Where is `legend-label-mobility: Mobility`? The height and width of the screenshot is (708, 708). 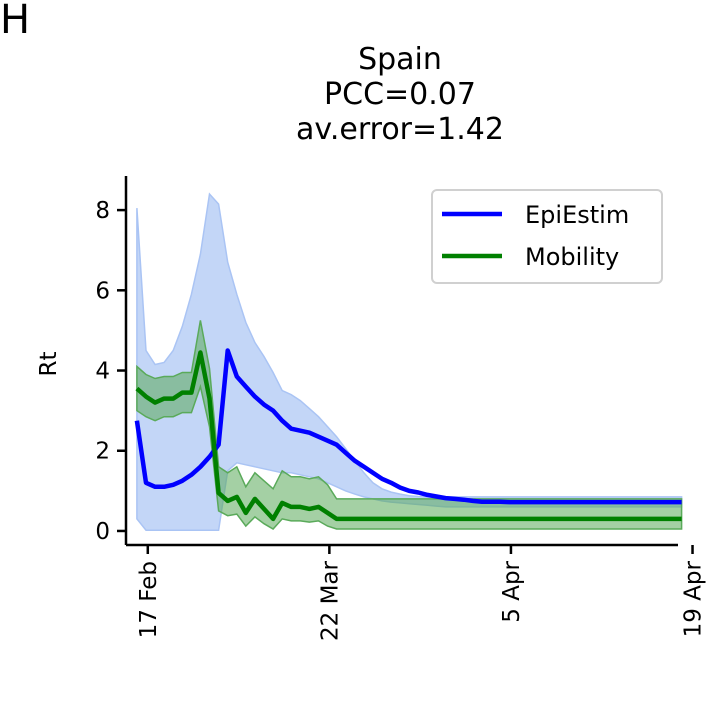
legend-label-mobility: Mobility is located at coordinates (572, 257).